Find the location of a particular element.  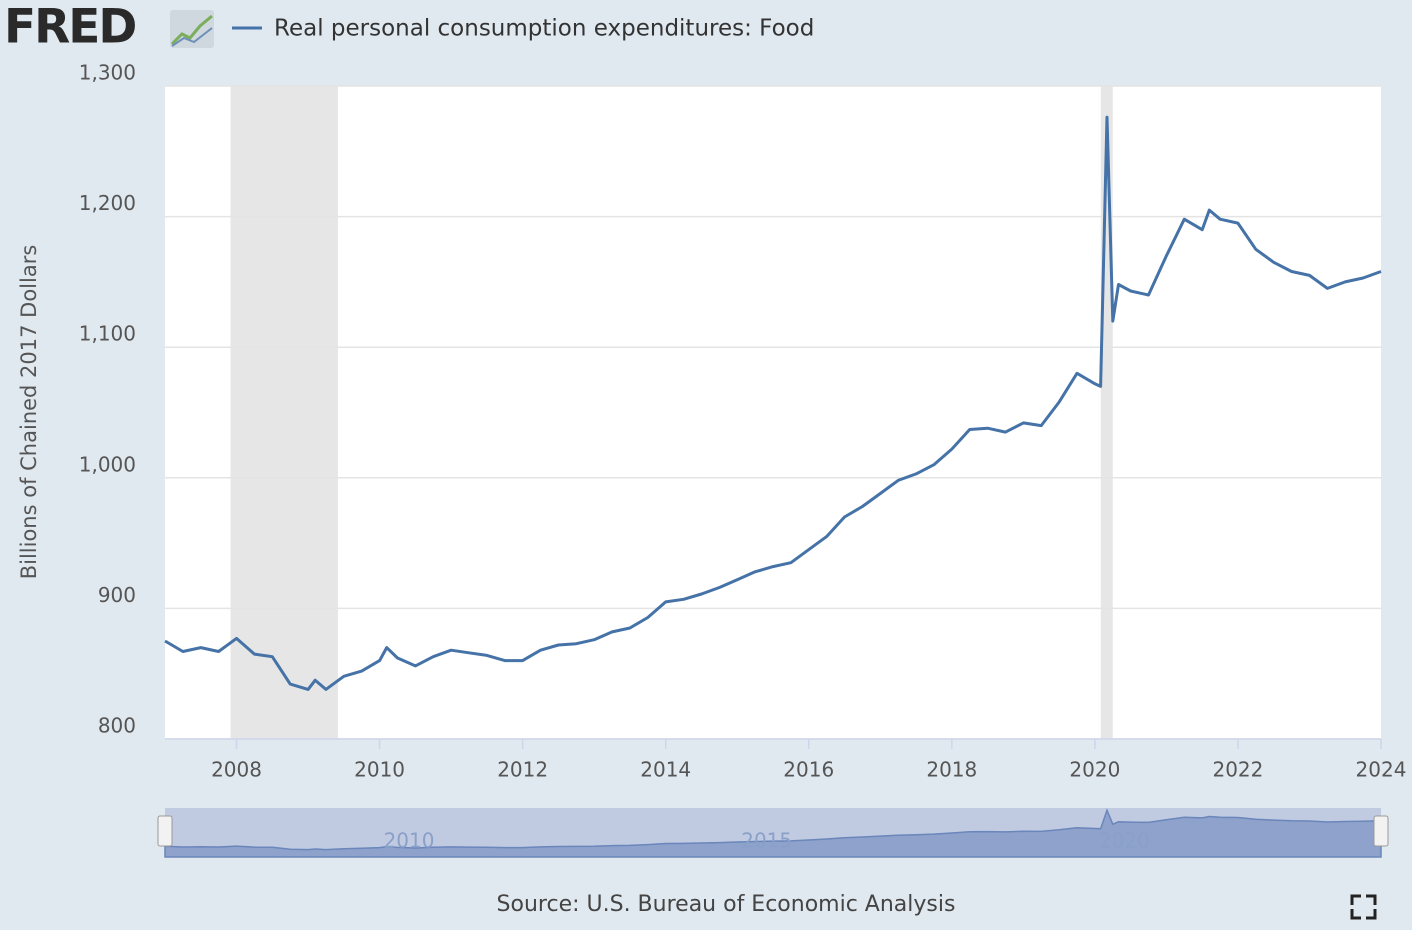

x-tick-label: 2016 is located at coordinates (808, 770).